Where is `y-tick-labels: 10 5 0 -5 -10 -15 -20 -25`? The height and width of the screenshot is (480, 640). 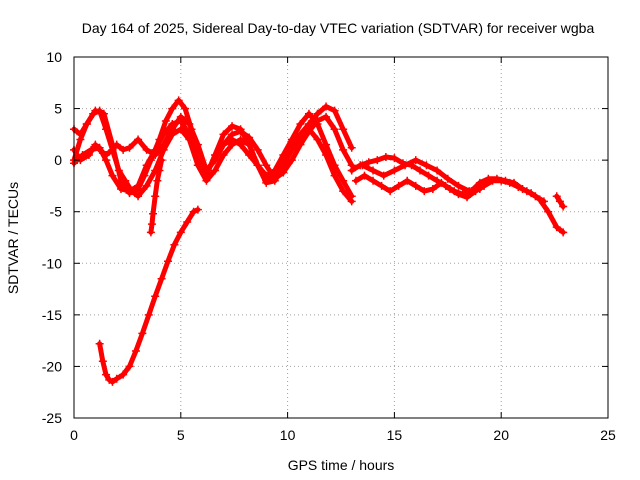 y-tick-labels: 10 5 0 -5 -10 -15 -20 -25 is located at coordinates (52, 237).